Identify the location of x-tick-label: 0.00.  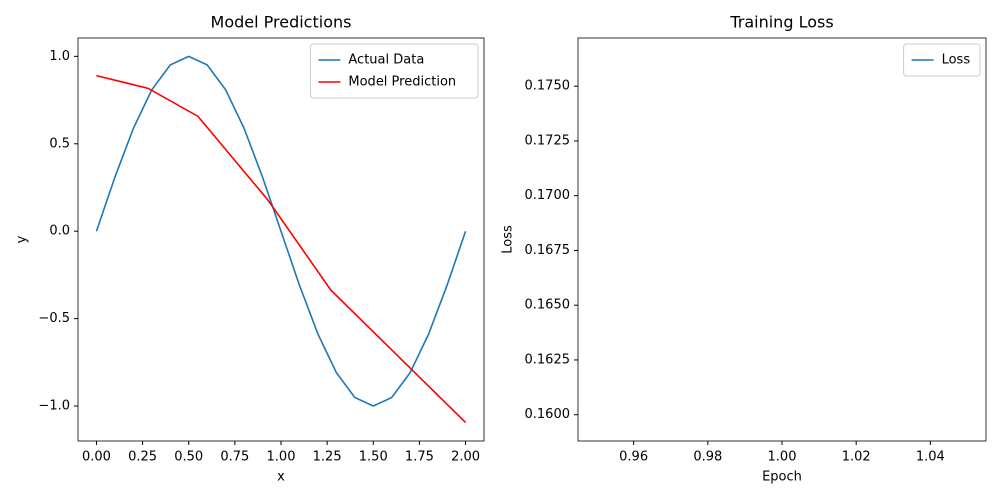
(96, 457).